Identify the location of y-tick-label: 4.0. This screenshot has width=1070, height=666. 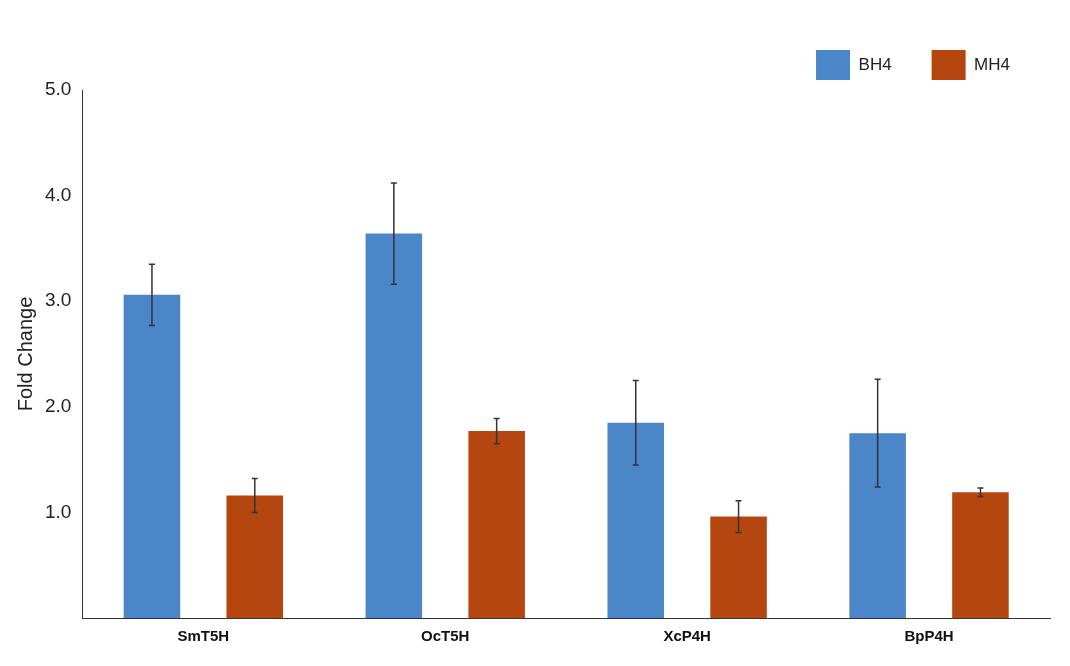
(58, 194).